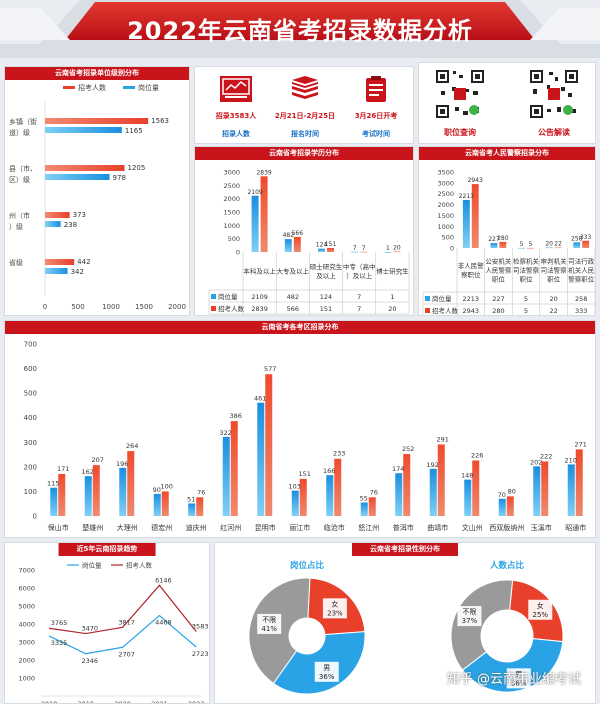  I want to click on y-tick-label: 600, so click(30, 369).